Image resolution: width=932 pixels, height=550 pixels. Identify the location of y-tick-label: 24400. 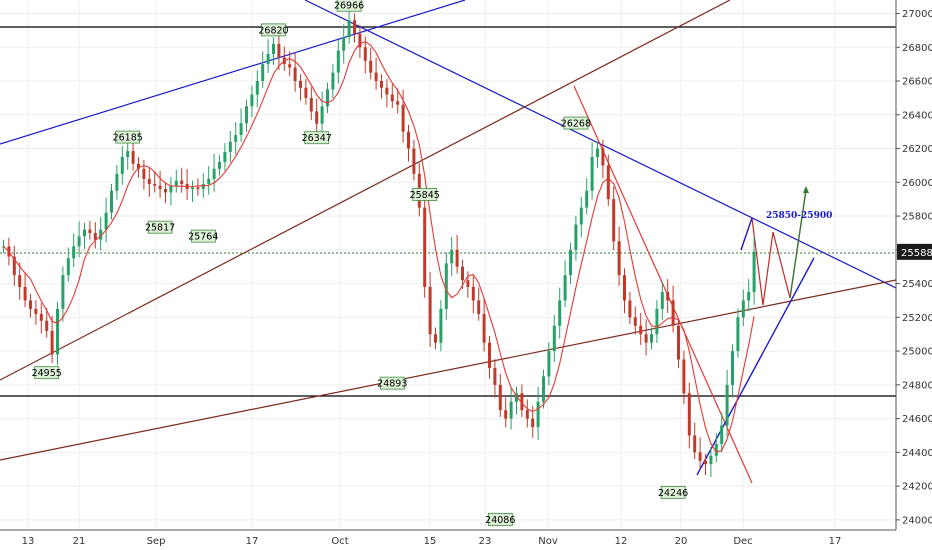
(917, 453).